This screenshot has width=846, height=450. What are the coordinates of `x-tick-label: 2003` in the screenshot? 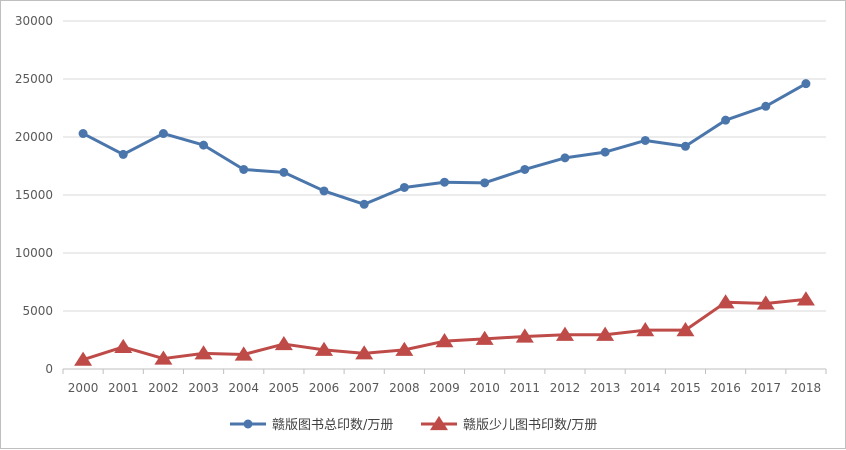 It's located at (203, 388).